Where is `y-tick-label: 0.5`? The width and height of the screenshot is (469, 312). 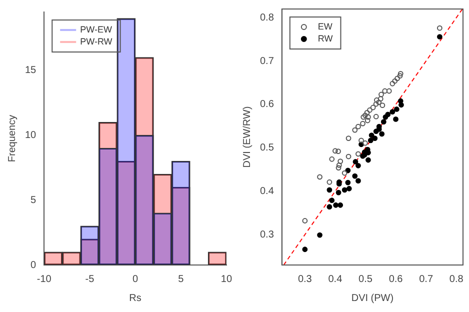 y-tick-label: 0.5 is located at coordinates (267, 148).